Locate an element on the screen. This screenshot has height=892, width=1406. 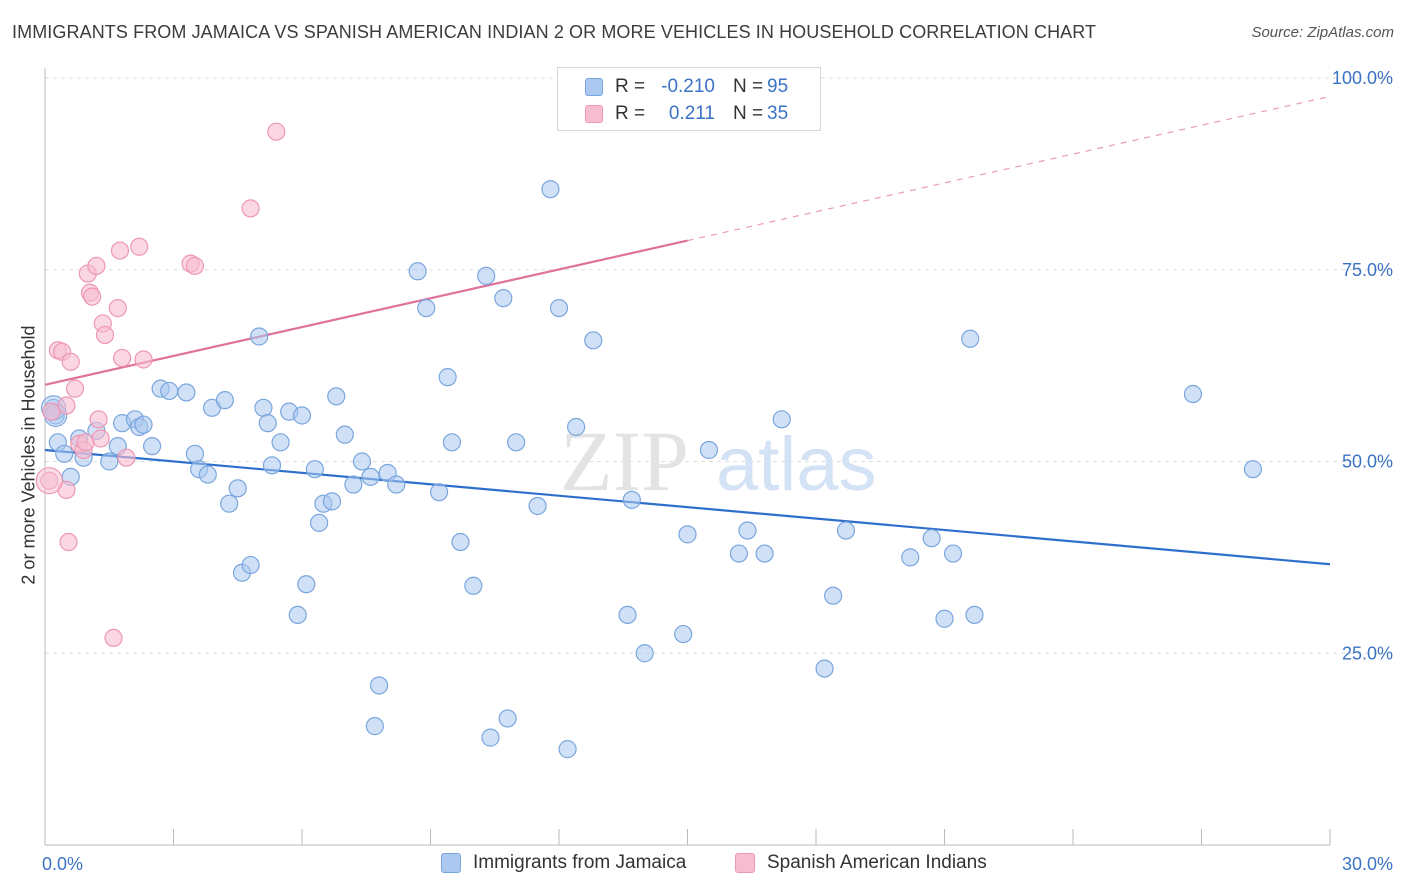
y-tick-label: 100.0% is located at coordinates (1362, 78).